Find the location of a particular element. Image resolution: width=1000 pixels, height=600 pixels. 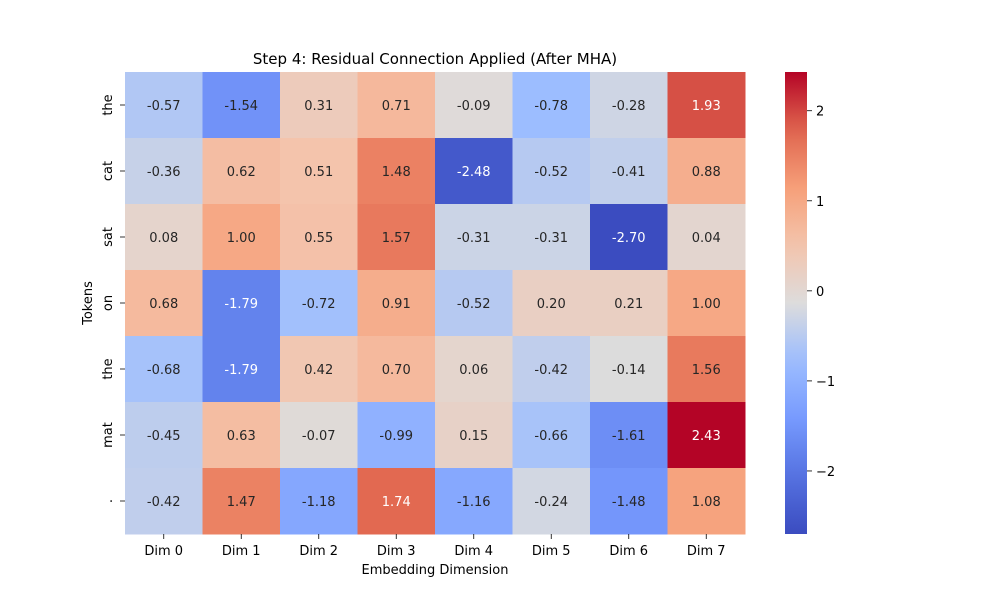

colorbar-tick-label: 0 is located at coordinates (820, 292).